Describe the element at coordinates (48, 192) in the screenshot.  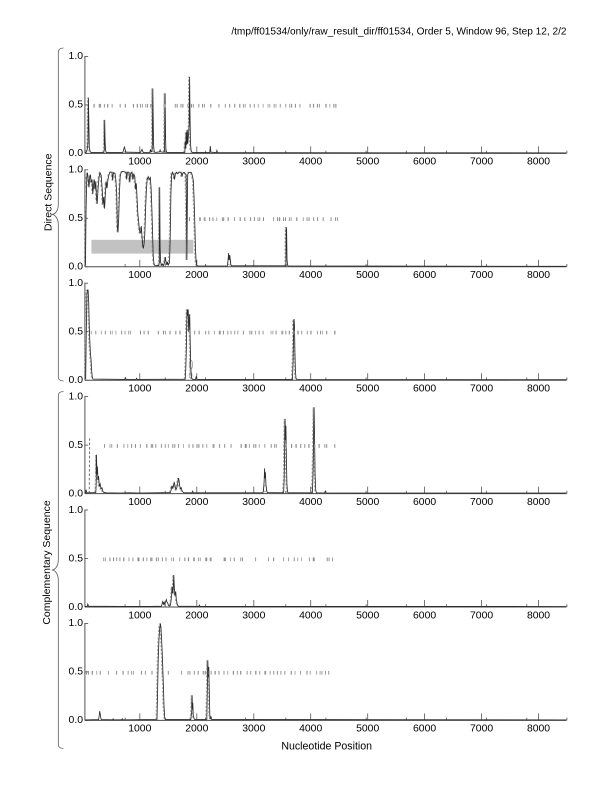
I see `svg-text: Direct Sequence` at that location.